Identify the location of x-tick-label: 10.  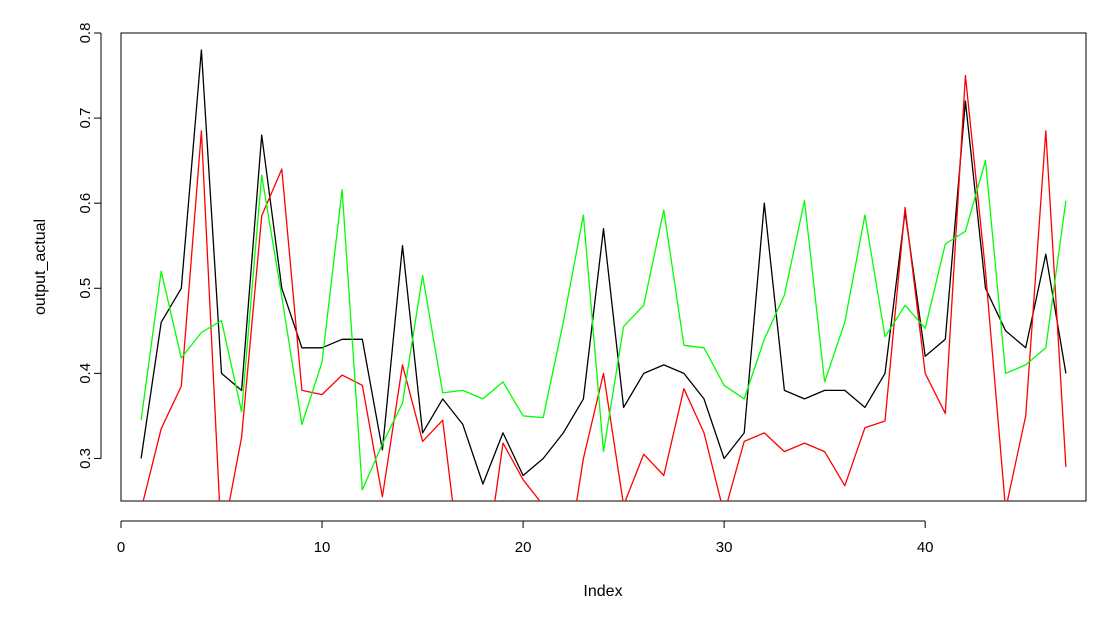
(322, 547).